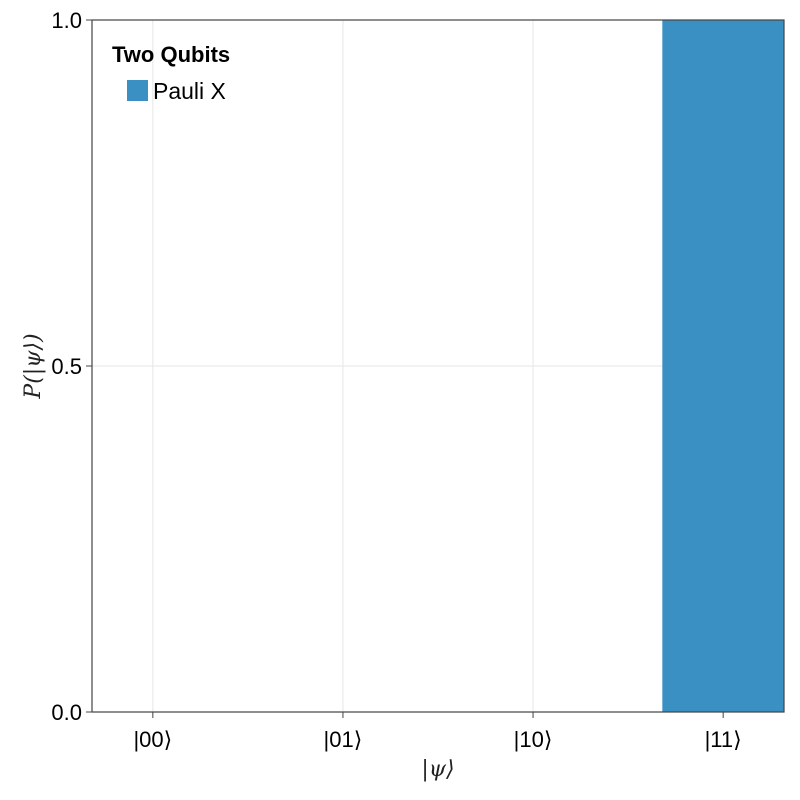 The image size is (800, 800). What do you see at coordinates (137, 90) in the screenshot?
I see `legend-swatch` at bounding box center [137, 90].